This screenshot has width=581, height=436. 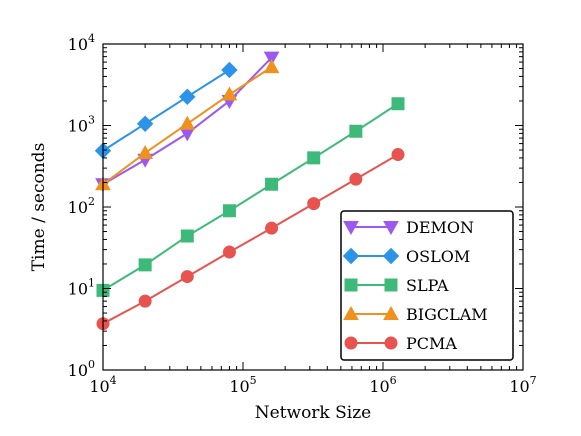 I want to click on legend-label: OSLOM, so click(x=438, y=256).